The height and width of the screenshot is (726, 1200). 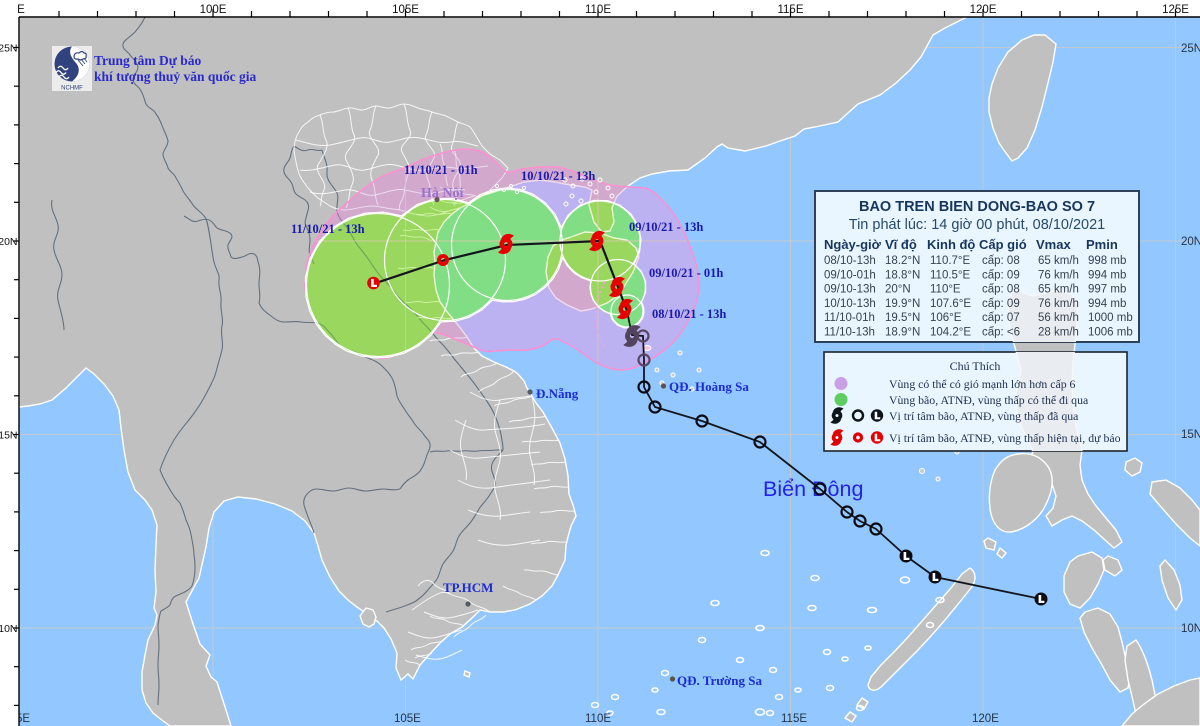 What do you see at coordinates (950, 275) in the screenshot?
I see `svg-text: 110.5°E` at bounding box center [950, 275].